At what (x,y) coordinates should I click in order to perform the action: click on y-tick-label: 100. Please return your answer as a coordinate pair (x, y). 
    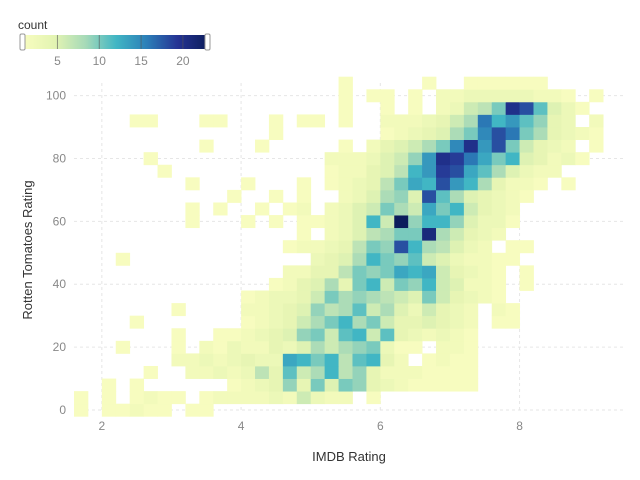
    Looking at the image, I should click on (56, 96).